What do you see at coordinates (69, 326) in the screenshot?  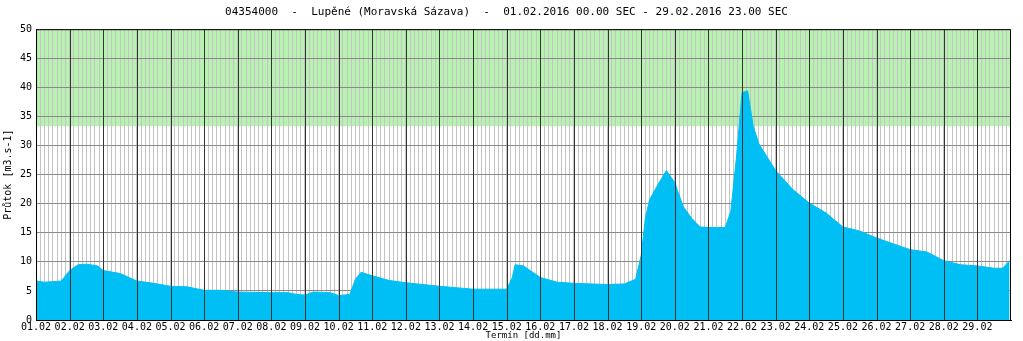 I see `x-tick-label: 02.02` at bounding box center [69, 326].